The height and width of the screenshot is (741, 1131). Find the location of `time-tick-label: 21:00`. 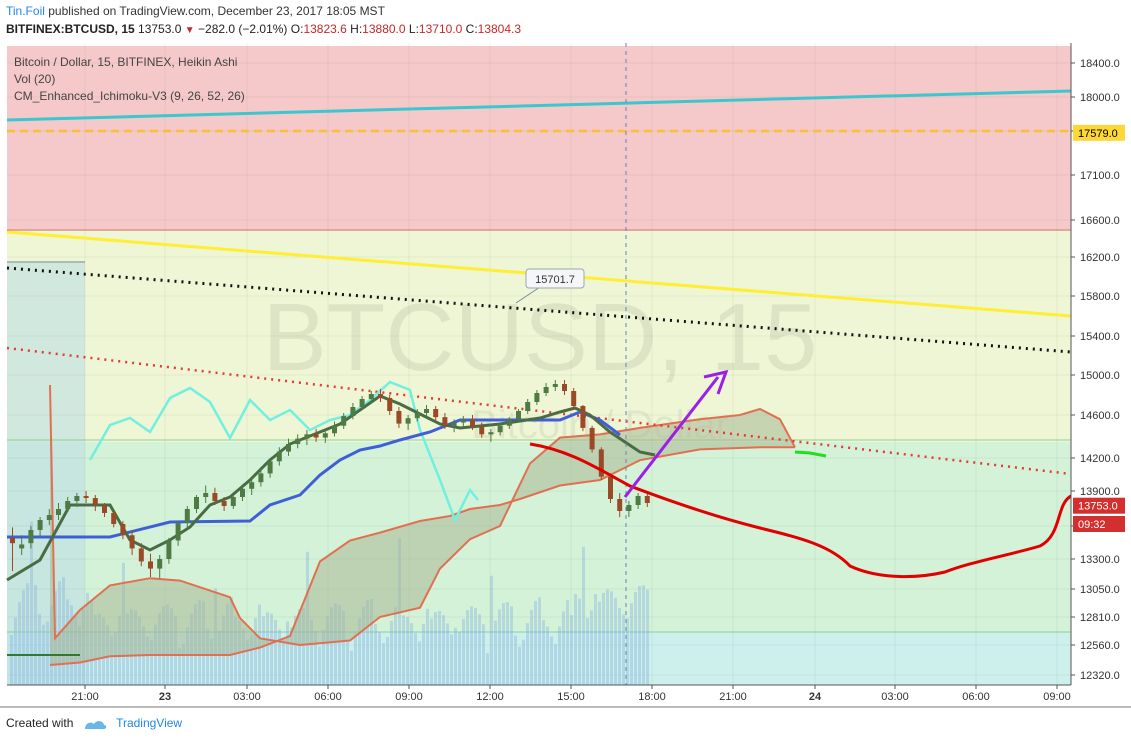

time-tick-label: 21:00 is located at coordinates (733, 697).